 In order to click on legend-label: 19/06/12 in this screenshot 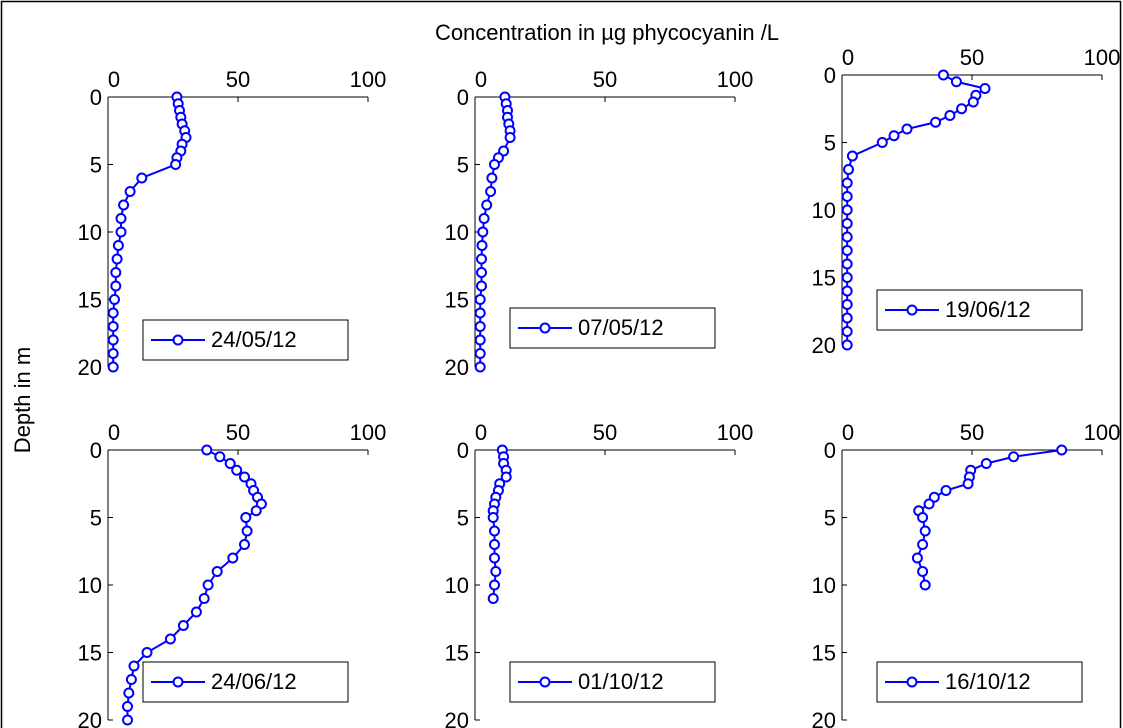, I will do `click(988, 309)`.